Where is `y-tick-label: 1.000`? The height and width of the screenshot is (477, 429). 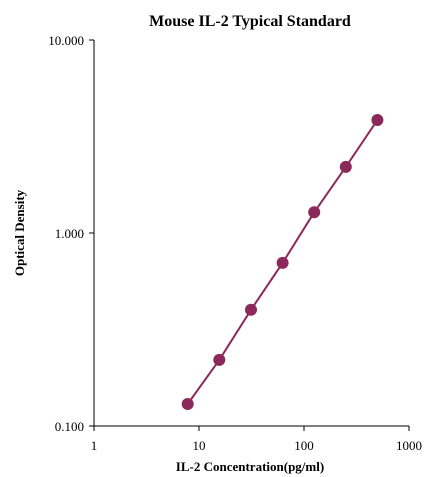
y-tick-label: 1.000 is located at coordinates (69, 233).